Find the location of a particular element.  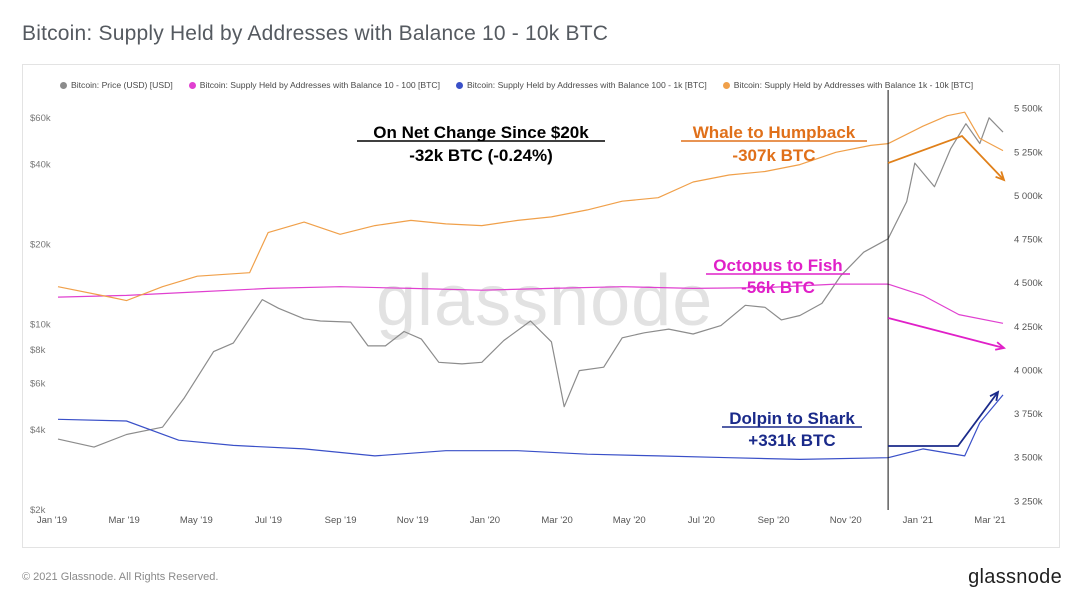

legend-label: Bitcoin: Price (USD) [USD] is located at coordinates (122, 85).